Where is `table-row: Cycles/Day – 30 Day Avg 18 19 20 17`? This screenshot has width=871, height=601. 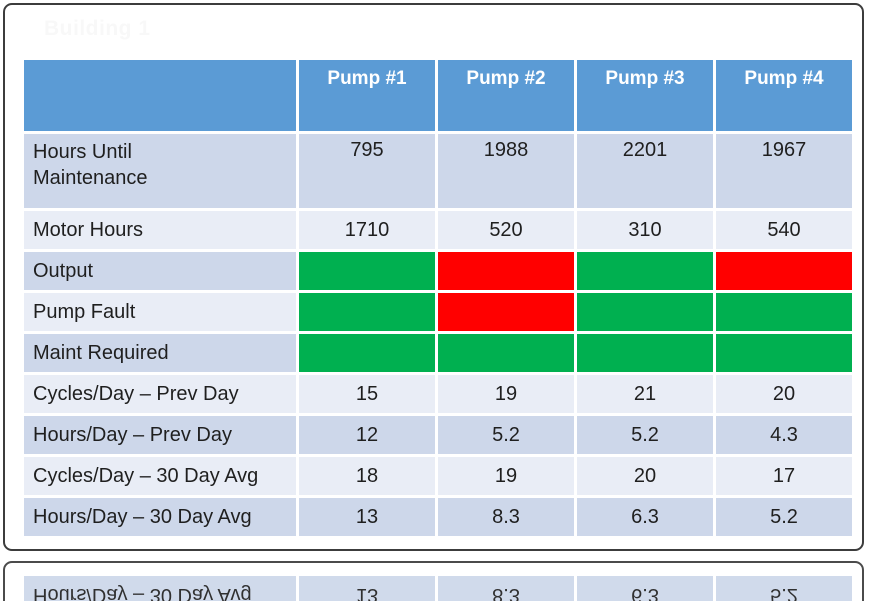
table-row: Cycles/Day – 30 Day Avg 18 19 20 17 is located at coordinates (438, 476).